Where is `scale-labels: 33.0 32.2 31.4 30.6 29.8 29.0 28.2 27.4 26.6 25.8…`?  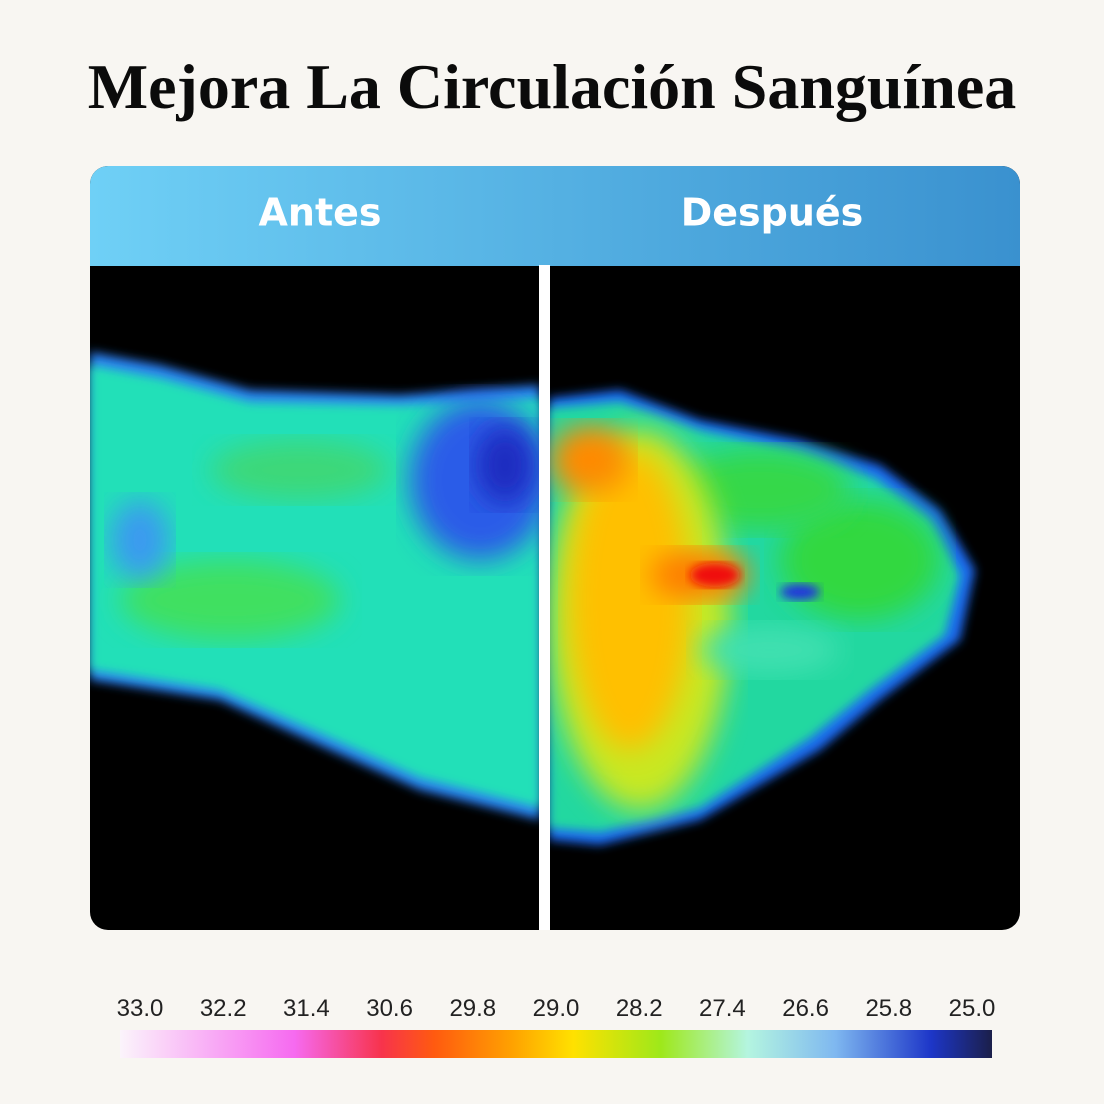 scale-labels: 33.0 32.2 31.4 30.6 29.8 29.0 28.2 27.4 26.6 25.8… is located at coordinates (556, 1008).